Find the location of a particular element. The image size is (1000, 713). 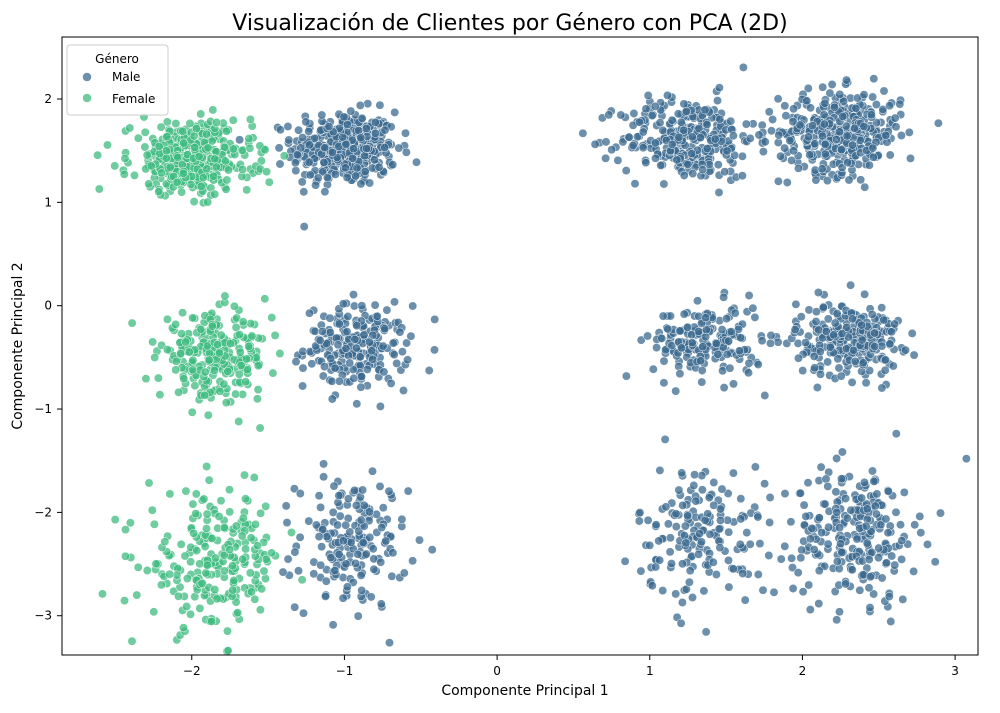

y-tick-label: −3 is located at coordinates (43, 616).